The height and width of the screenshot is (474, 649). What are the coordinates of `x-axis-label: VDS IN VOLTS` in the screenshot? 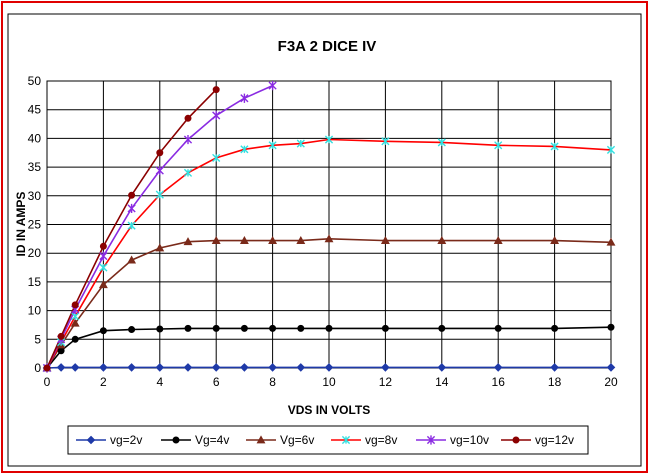 It's located at (329, 410).